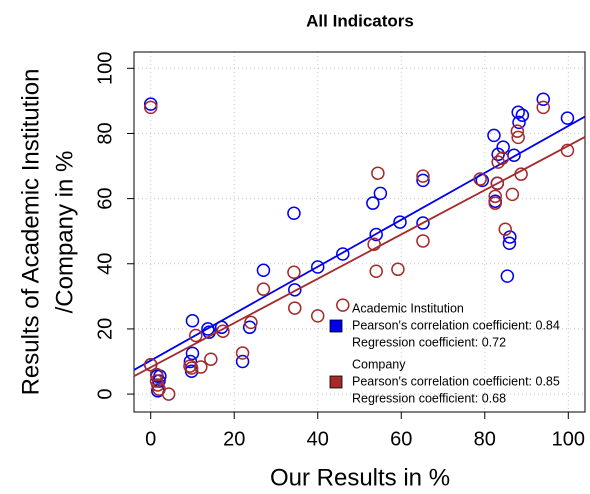 Image resolution: width=590 pixels, height=494 pixels. Describe the element at coordinates (456, 325) in the screenshot. I see `legend-note: Pearson's correlation coefficient: 0.84` at that location.